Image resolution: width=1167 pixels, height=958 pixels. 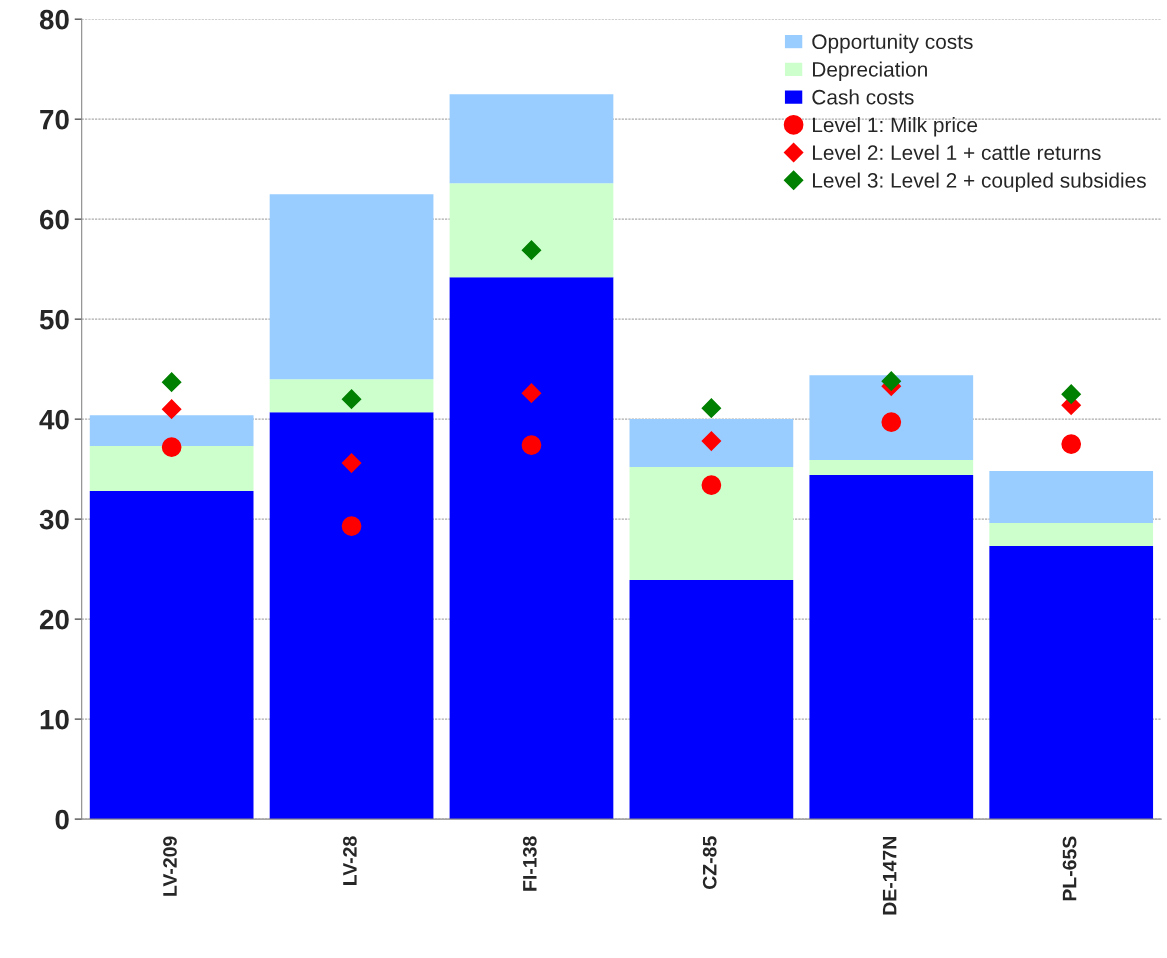 I want to click on y-tick-label: 40, so click(x=54, y=419).